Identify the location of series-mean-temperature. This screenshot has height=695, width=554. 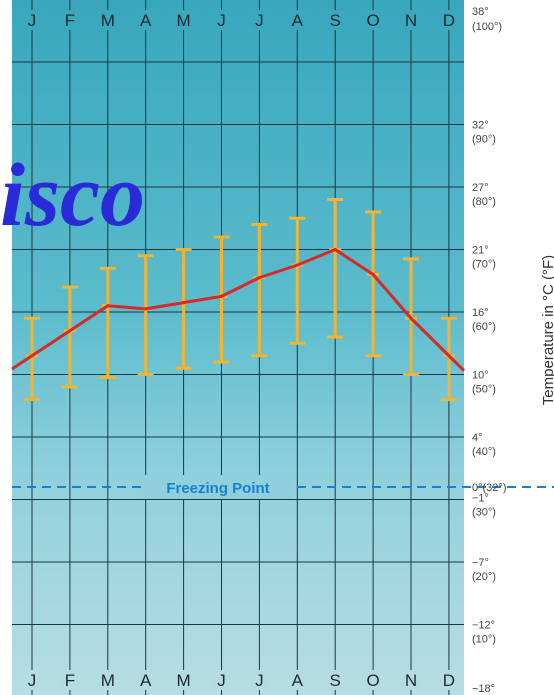
(238, 310).